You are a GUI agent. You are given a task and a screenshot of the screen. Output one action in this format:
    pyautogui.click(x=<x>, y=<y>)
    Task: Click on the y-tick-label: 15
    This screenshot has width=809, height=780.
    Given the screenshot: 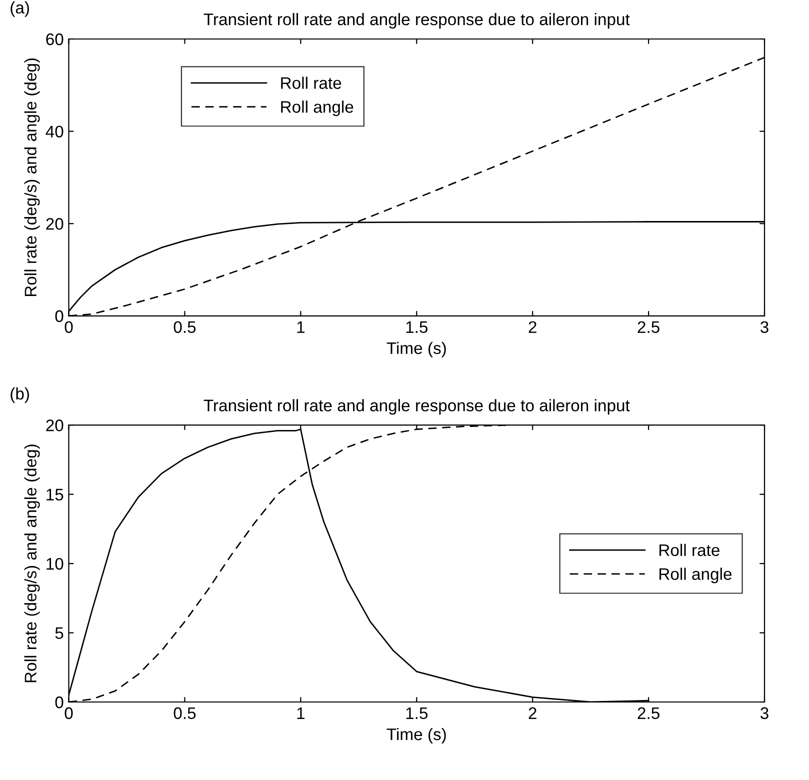 What is the action you would take?
    pyautogui.click(x=55, y=494)
    